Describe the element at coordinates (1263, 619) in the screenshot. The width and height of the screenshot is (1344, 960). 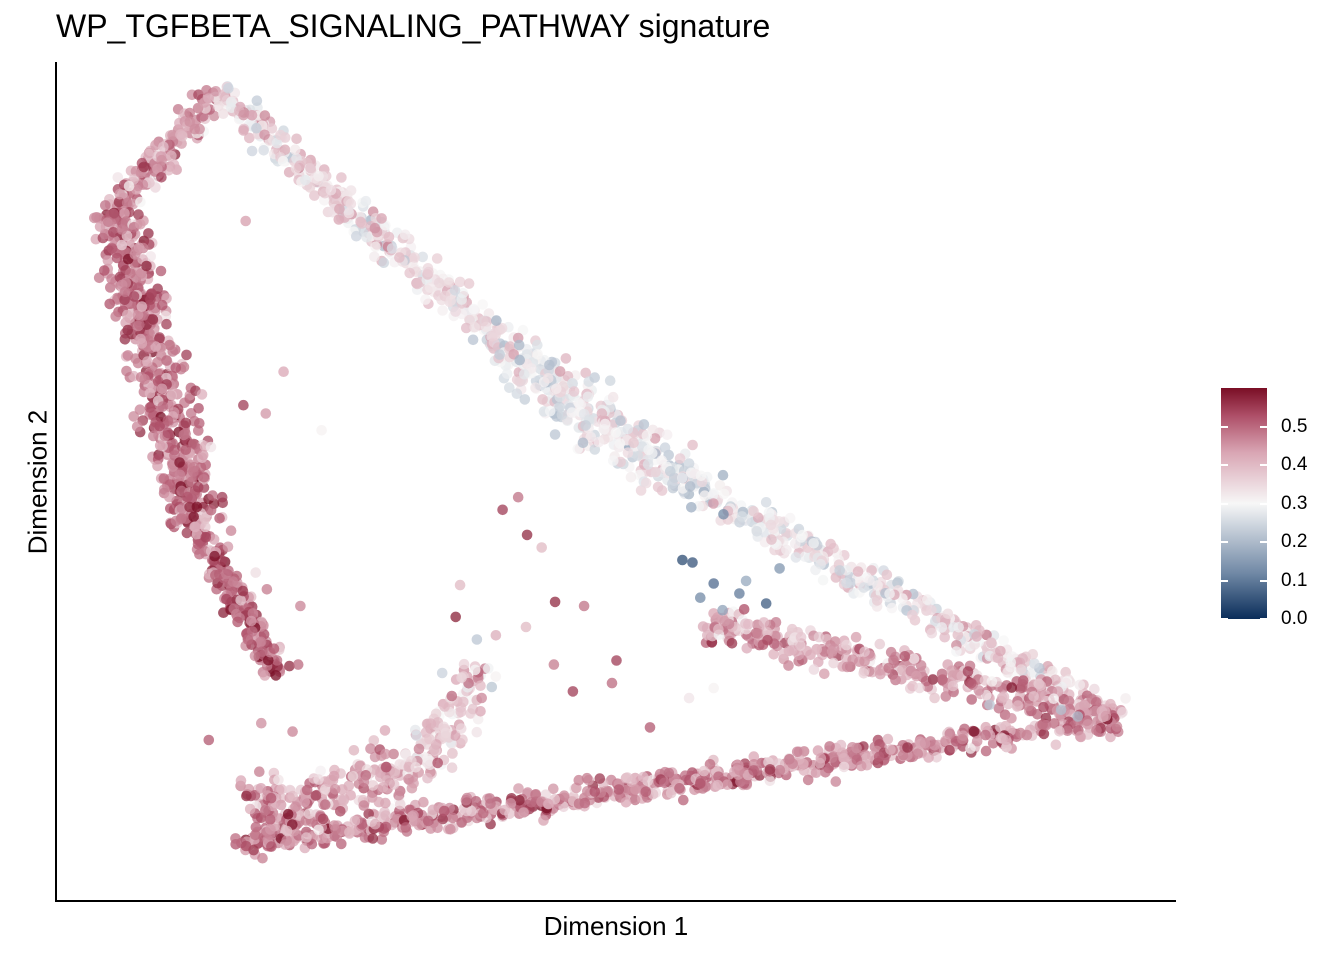
I see `colorbar-tick-right` at that location.